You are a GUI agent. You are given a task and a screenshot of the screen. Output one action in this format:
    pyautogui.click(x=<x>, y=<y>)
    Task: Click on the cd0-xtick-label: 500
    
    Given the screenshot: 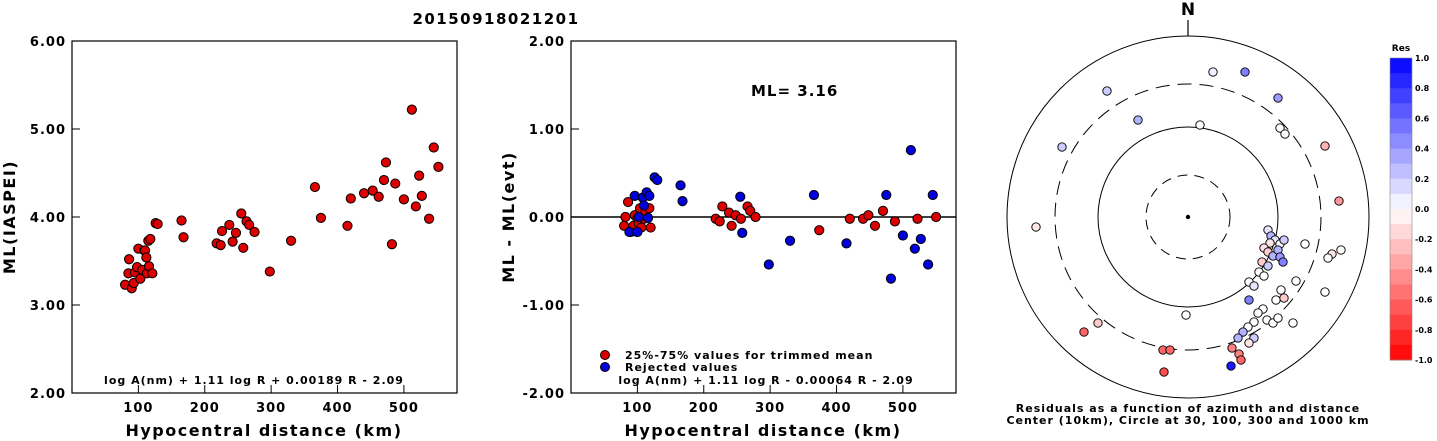 What is the action you would take?
    pyautogui.click(x=404, y=408)
    